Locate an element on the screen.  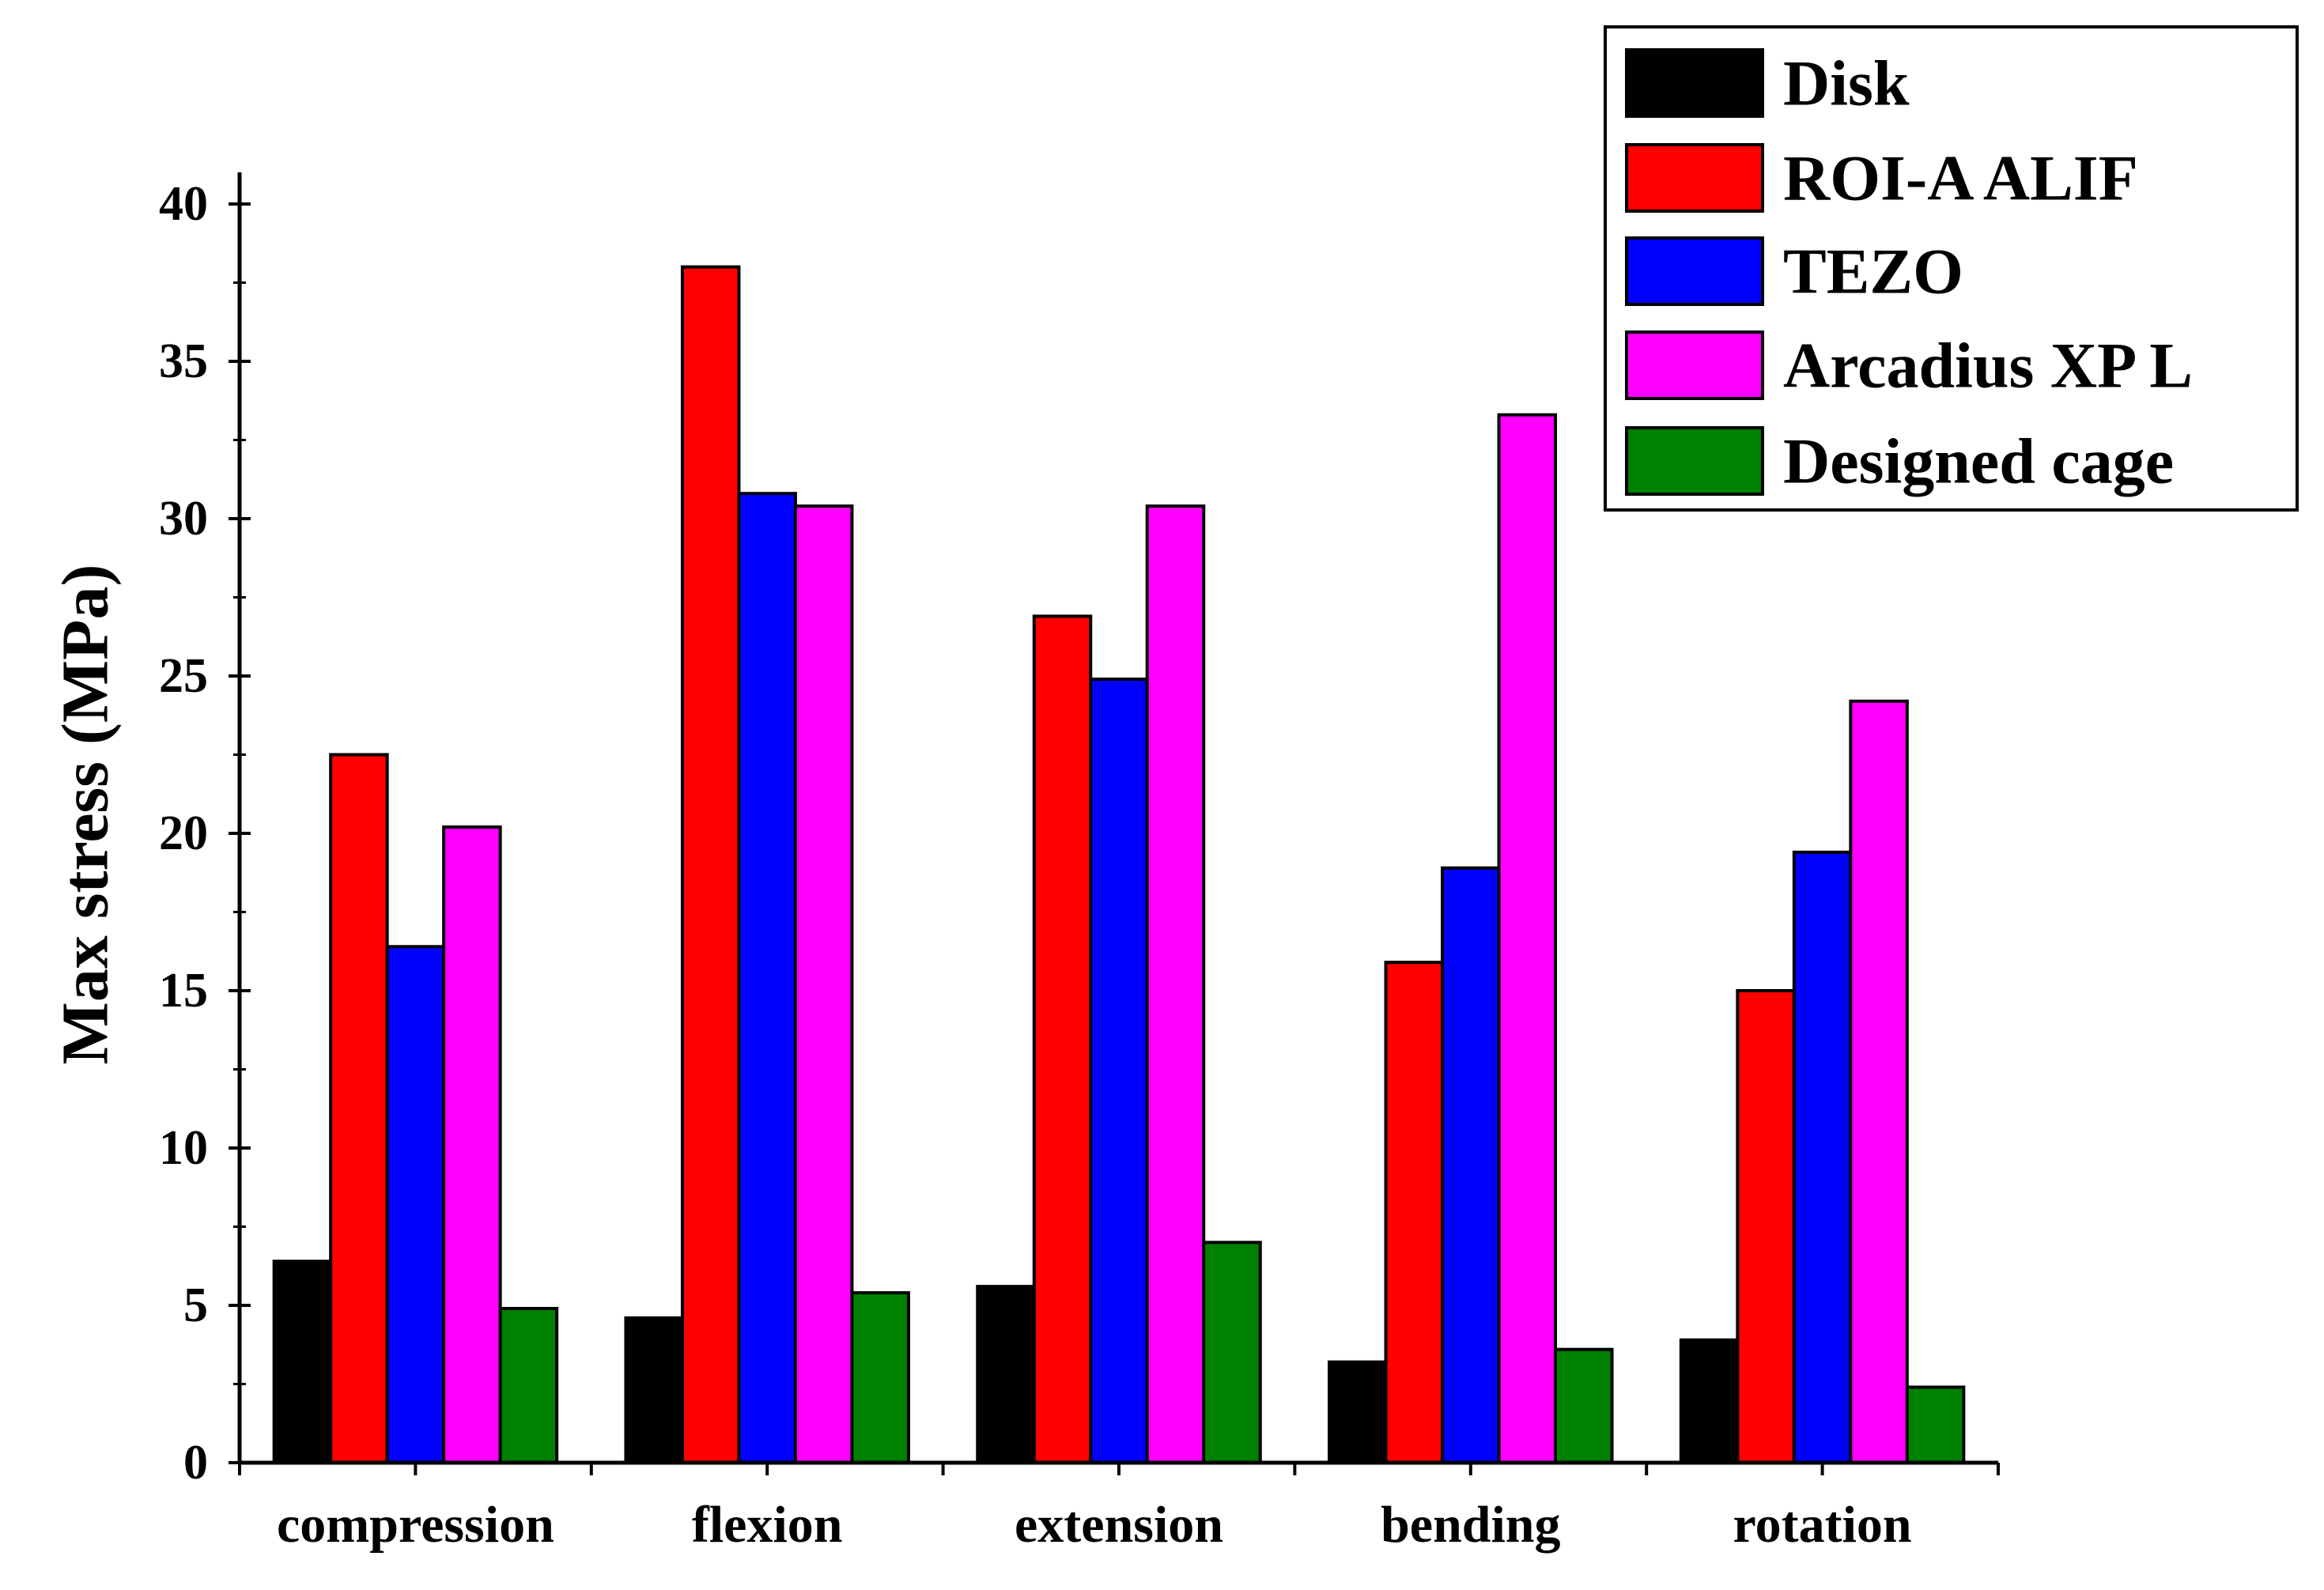
x-tick-label-flexion: flexion is located at coordinates (767, 1525).